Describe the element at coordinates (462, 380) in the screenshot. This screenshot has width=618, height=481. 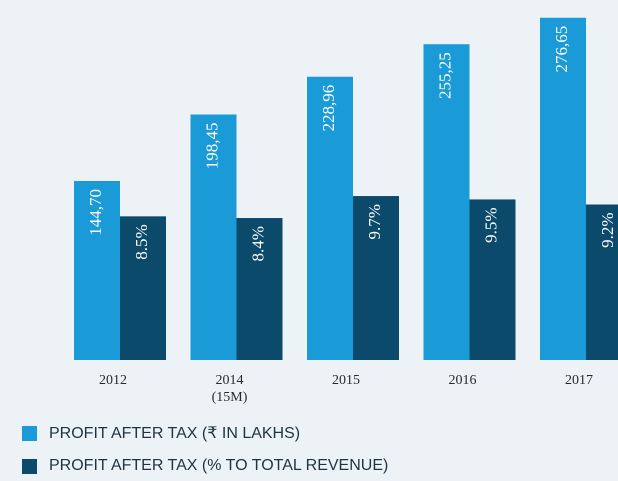
I see `x-tick-label: 2016` at that location.